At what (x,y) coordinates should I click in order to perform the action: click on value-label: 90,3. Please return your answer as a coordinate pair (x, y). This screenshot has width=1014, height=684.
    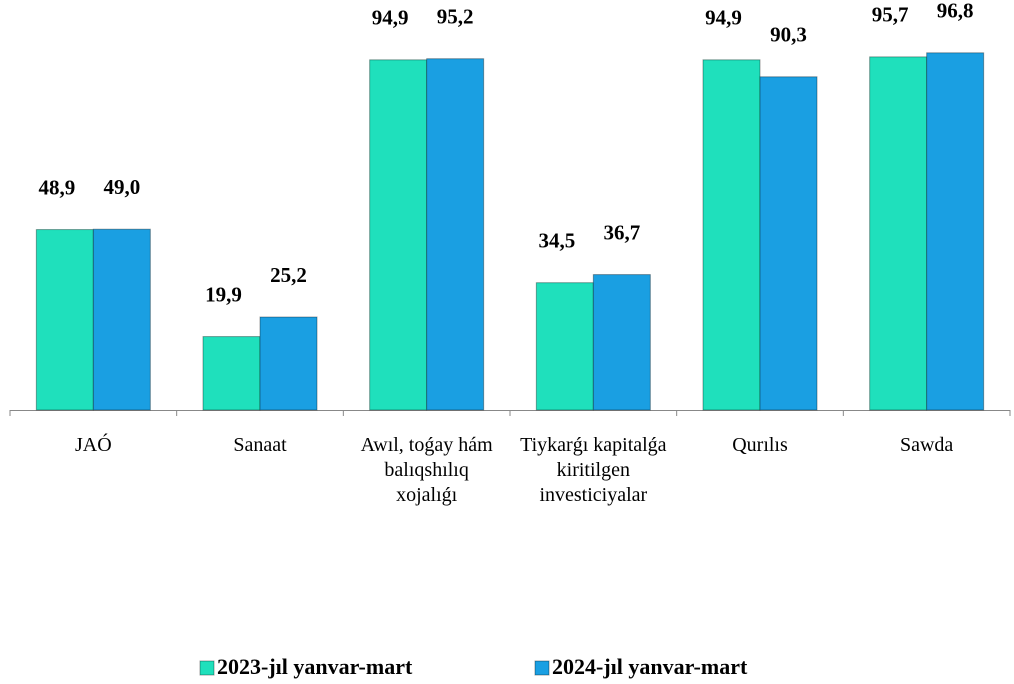
    Looking at the image, I should click on (788, 35).